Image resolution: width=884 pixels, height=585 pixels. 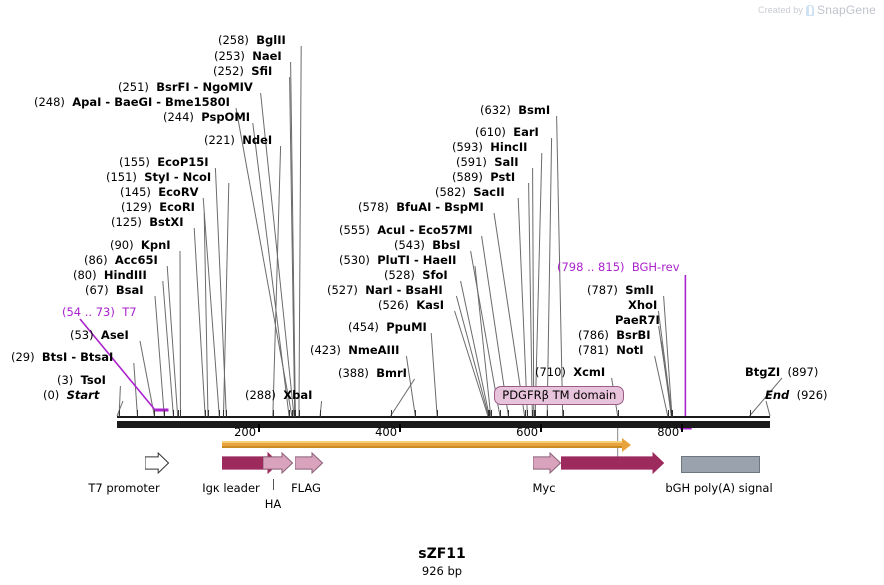 What do you see at coordinates (309, 463) in the screenshot?
I see `feature-arrow-flag` at bounding box center [309, 463].